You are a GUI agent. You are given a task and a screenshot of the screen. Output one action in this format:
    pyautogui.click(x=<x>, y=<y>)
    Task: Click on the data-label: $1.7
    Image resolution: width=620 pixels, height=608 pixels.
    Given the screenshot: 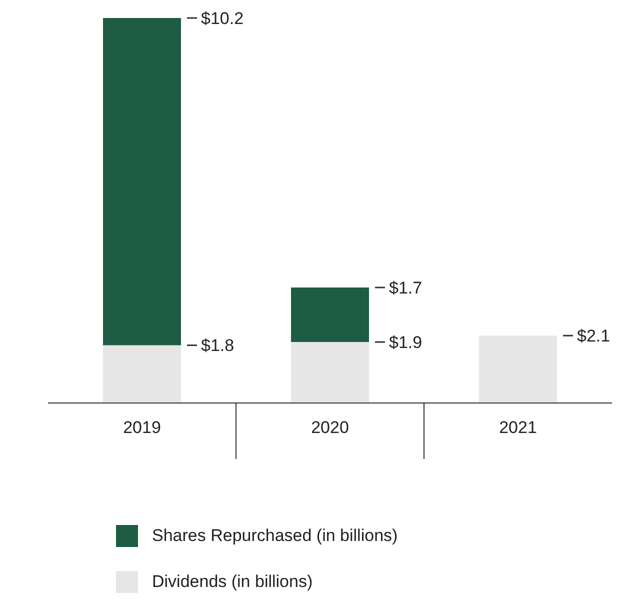 What is the action you would take?
    pyautogui.click(x=405, y=288)
    